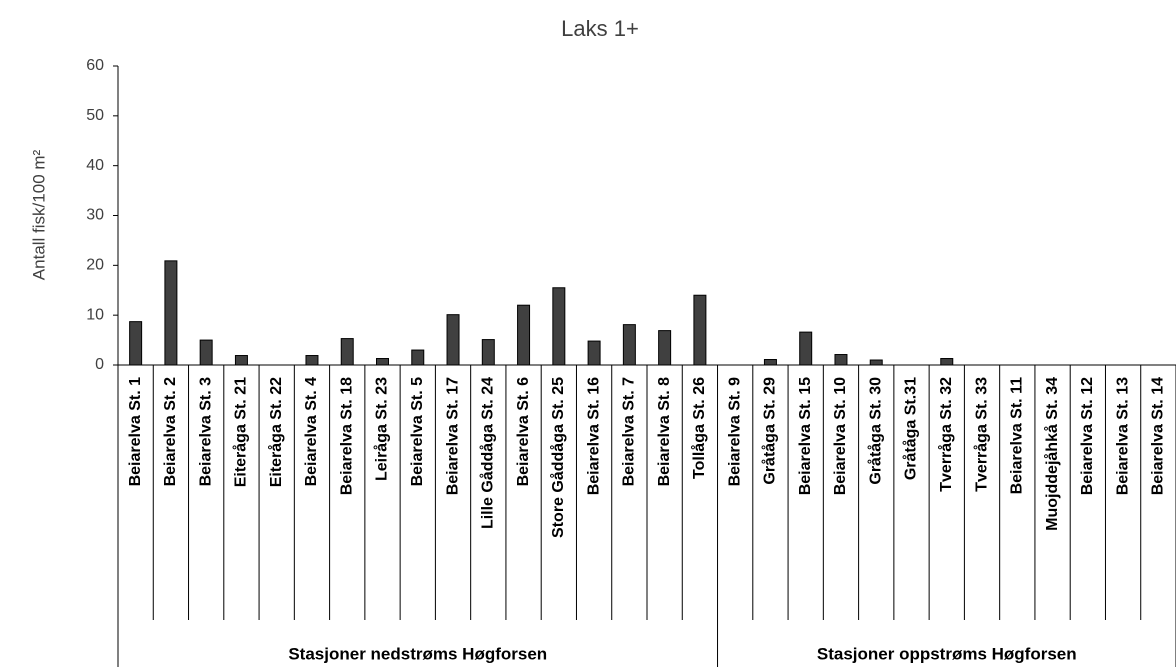 Image resolution: width=1176 pixels, height=667 pixels. Describe the element at coordinates (593, 436) in the screenshot. I see `x-tick-label: Beiarelva St. 16` at that location.